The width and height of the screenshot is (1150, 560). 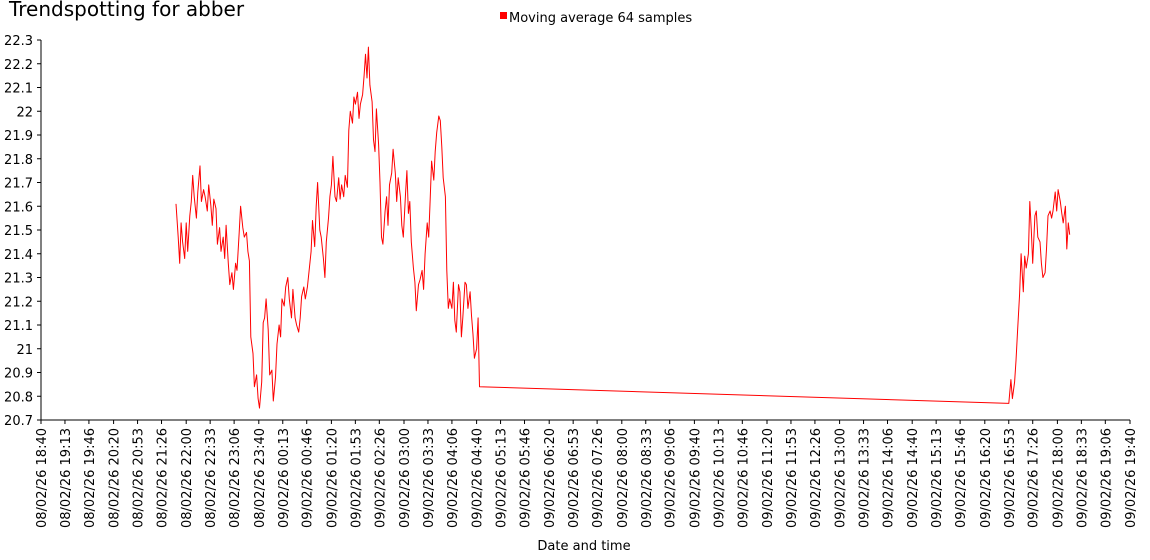 I want to click on x-tick-label: 09/02/26 18:00, so click(x=1058, y=478).